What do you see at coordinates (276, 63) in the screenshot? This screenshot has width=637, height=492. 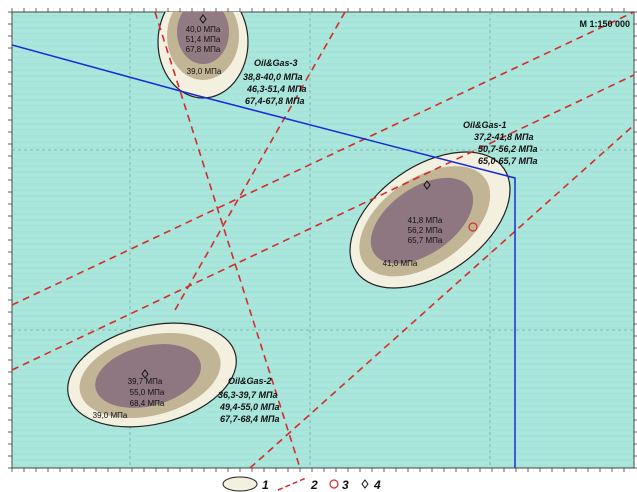 I see `field-name: Oil&Gas-3` at bounding box center [276, 63].